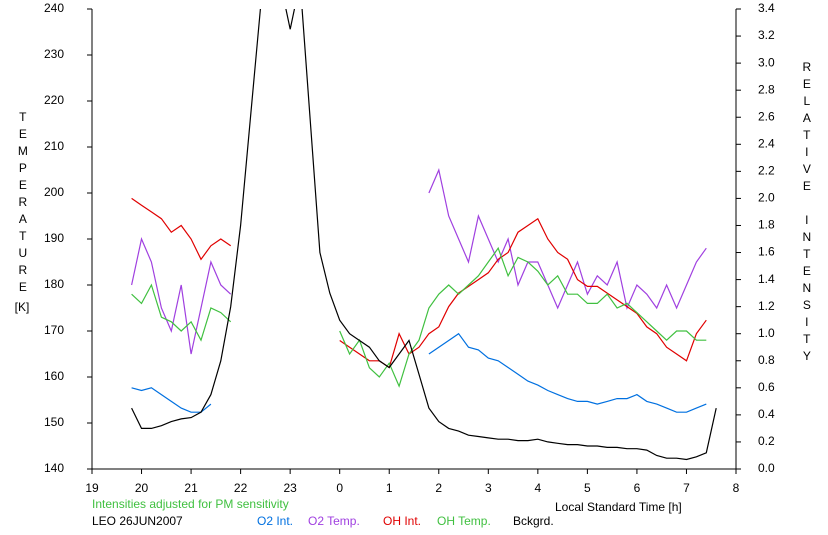 Image resolution: width=828 pixels, height=535 pixels. I want to click on x-tick-label: 6, so click(637, 488).